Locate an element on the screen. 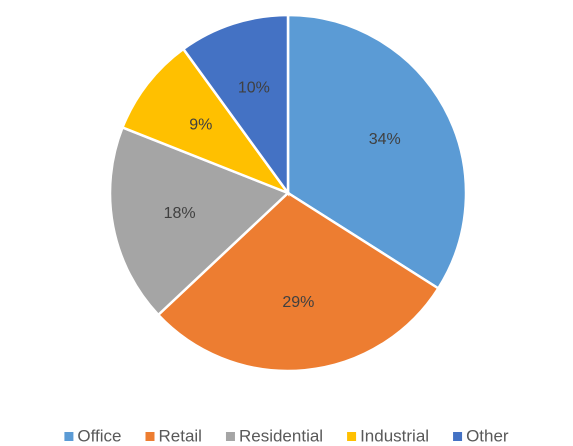 This screenshot has height=446, width=573. legend-label: Retail is located at coordinates (180, 435).